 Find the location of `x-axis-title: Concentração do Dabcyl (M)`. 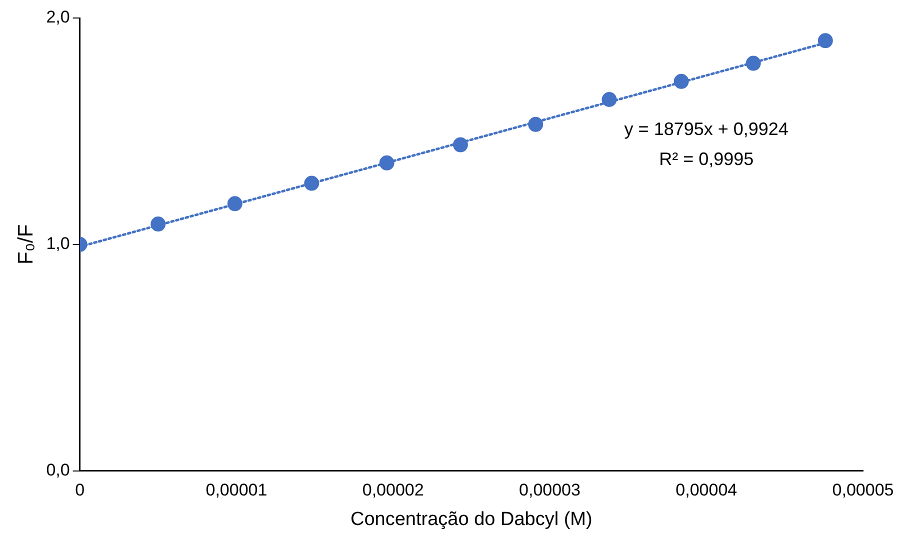

x-axis-title: Concentração do Dabcyl (M) is located at coordinates (471, 519).